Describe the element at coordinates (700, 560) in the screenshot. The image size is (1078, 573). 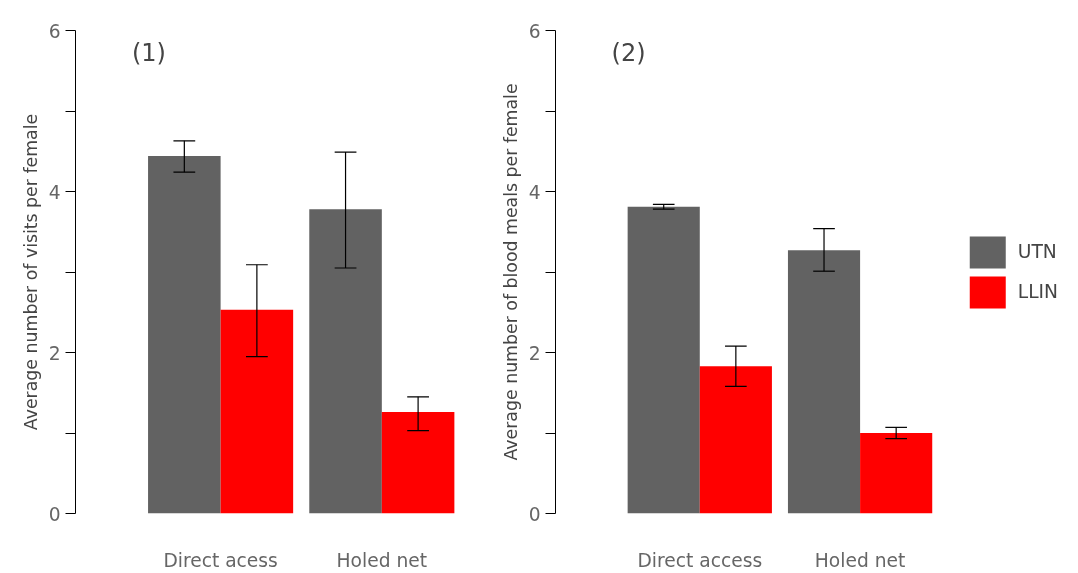
I see `x-tick-label: Direct access` at that location.